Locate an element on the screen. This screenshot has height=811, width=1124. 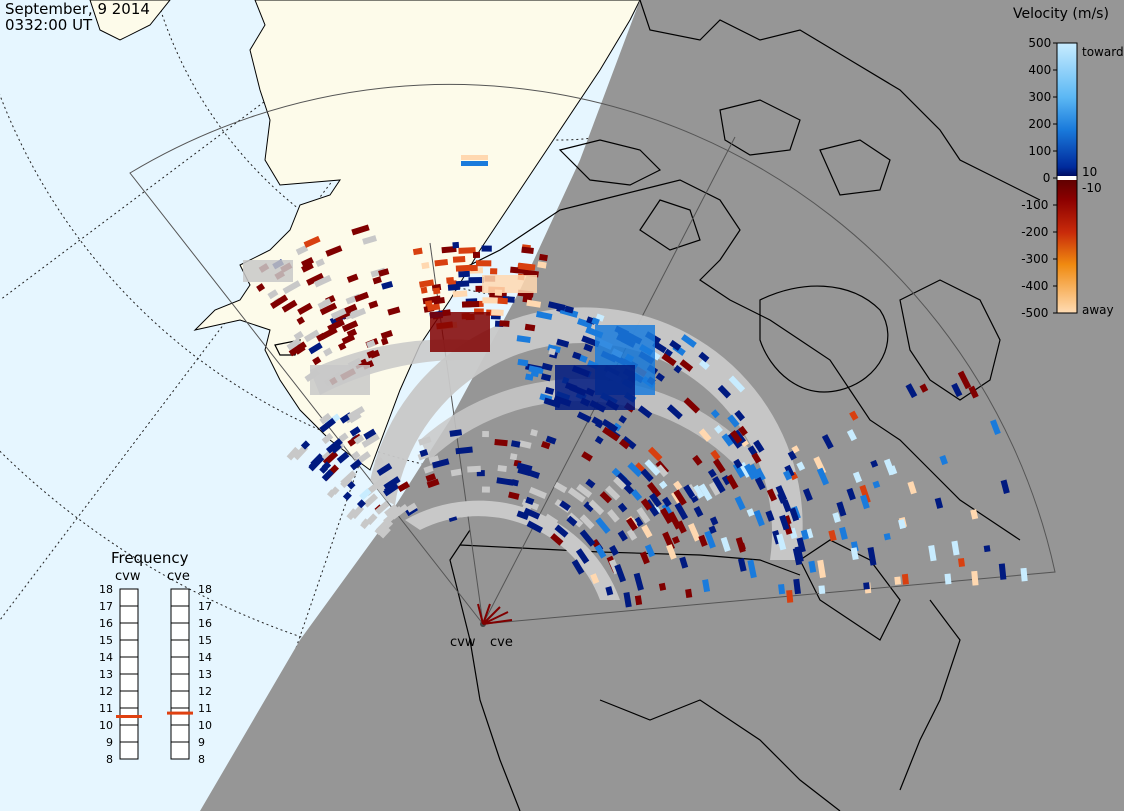
velocity-cell-cluster is located at coordinates (460, 332).